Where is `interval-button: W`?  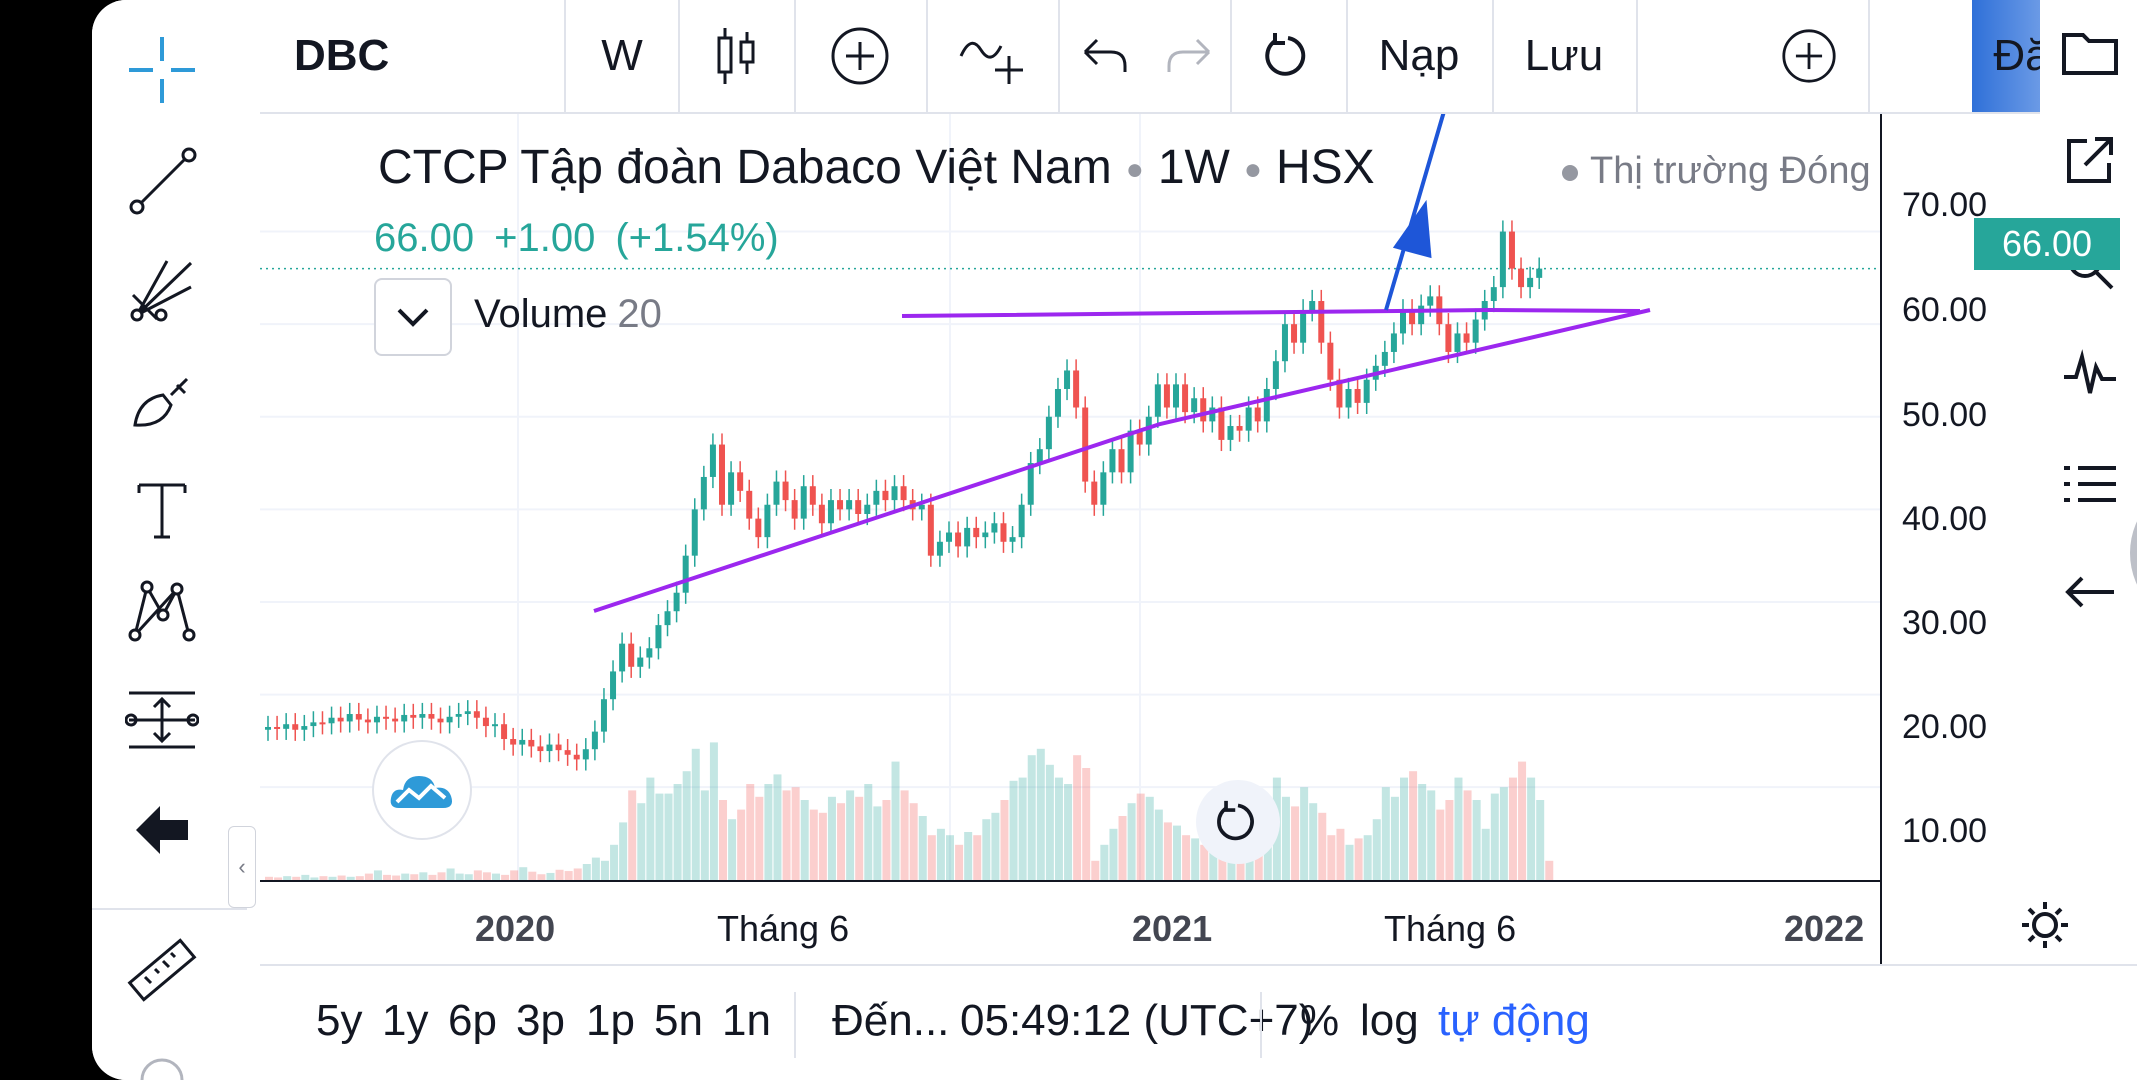
interval-button: W is located at coordinates (623, 56).